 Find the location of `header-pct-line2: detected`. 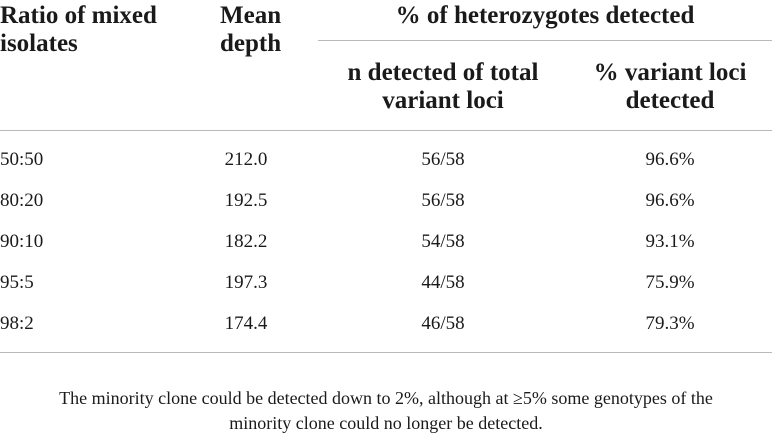

header-pct-line2: detected is located at coordinates (670, 100).